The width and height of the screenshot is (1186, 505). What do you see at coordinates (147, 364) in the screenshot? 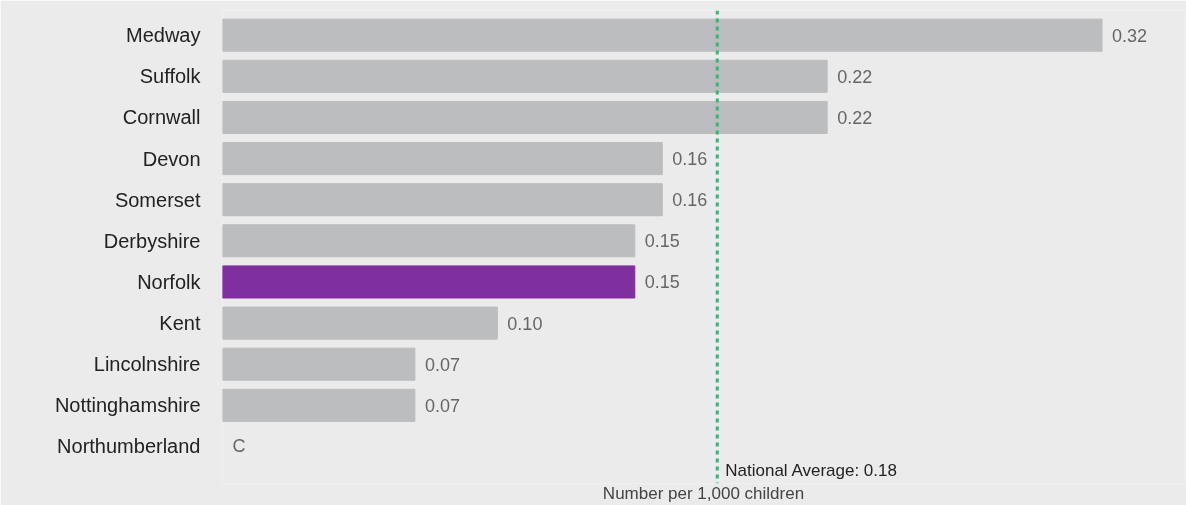
I see `y-tick-label: Lincolnshire` at bounding box center [147, 364].